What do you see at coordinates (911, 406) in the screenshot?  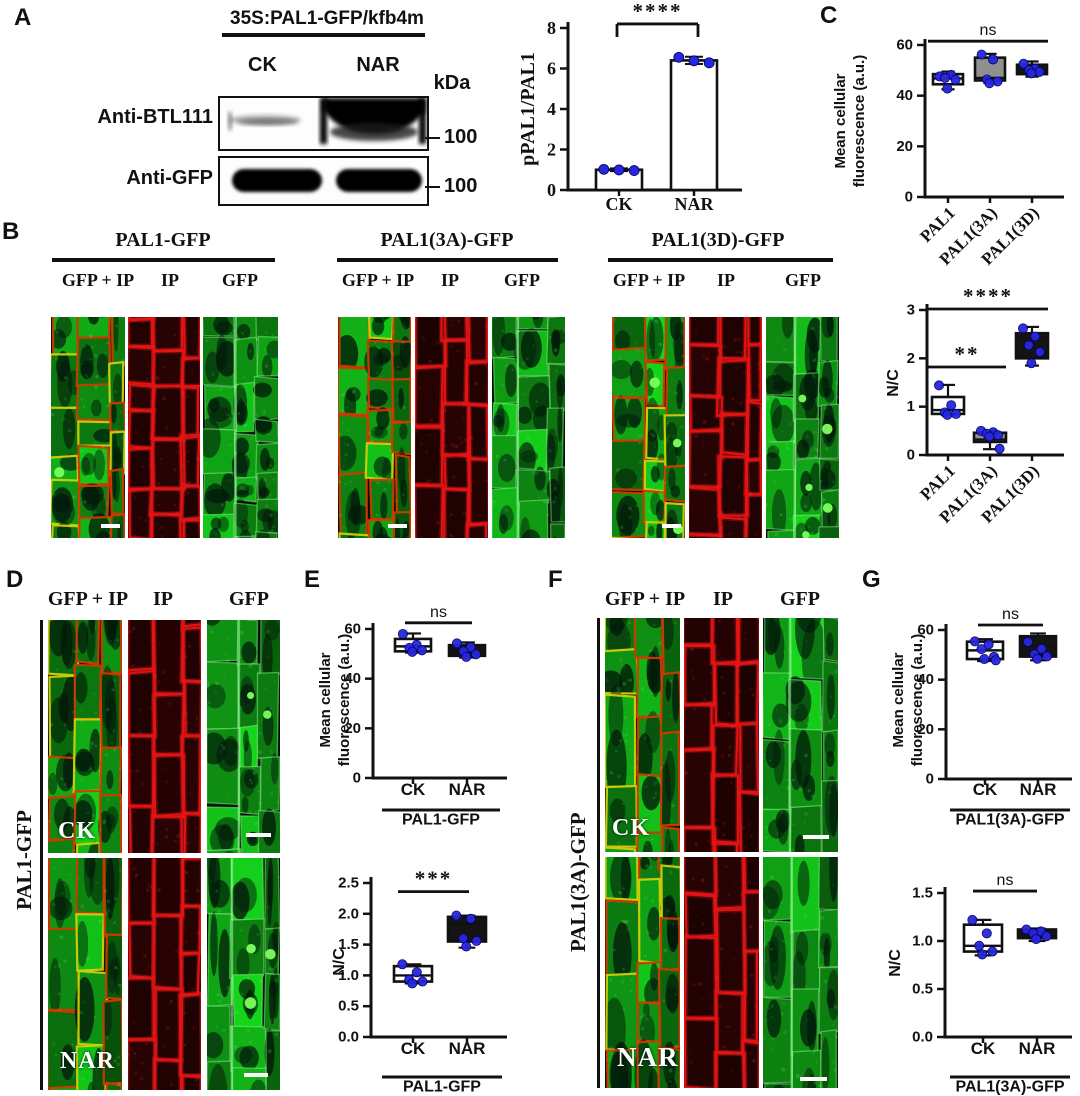 I see `svg-text: 1` at bounding box center [911, 406].